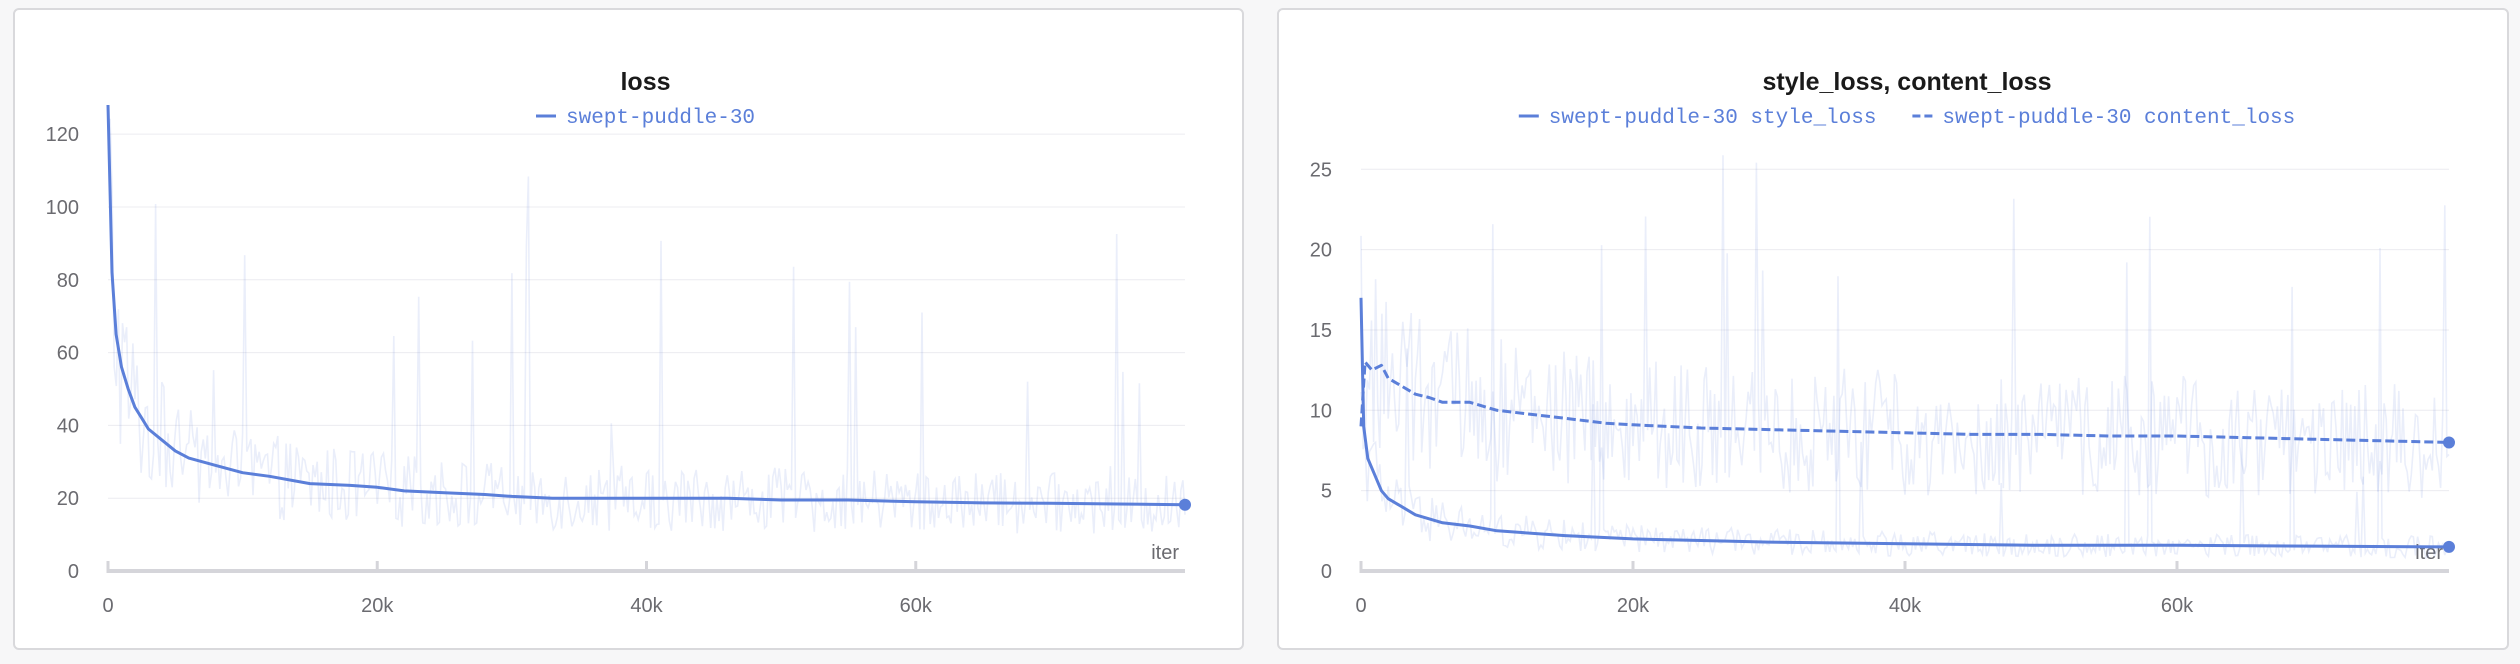 The height and width of the screenshot is (664, 2520). I want to click on chart-title: loss, so click(645, 82).